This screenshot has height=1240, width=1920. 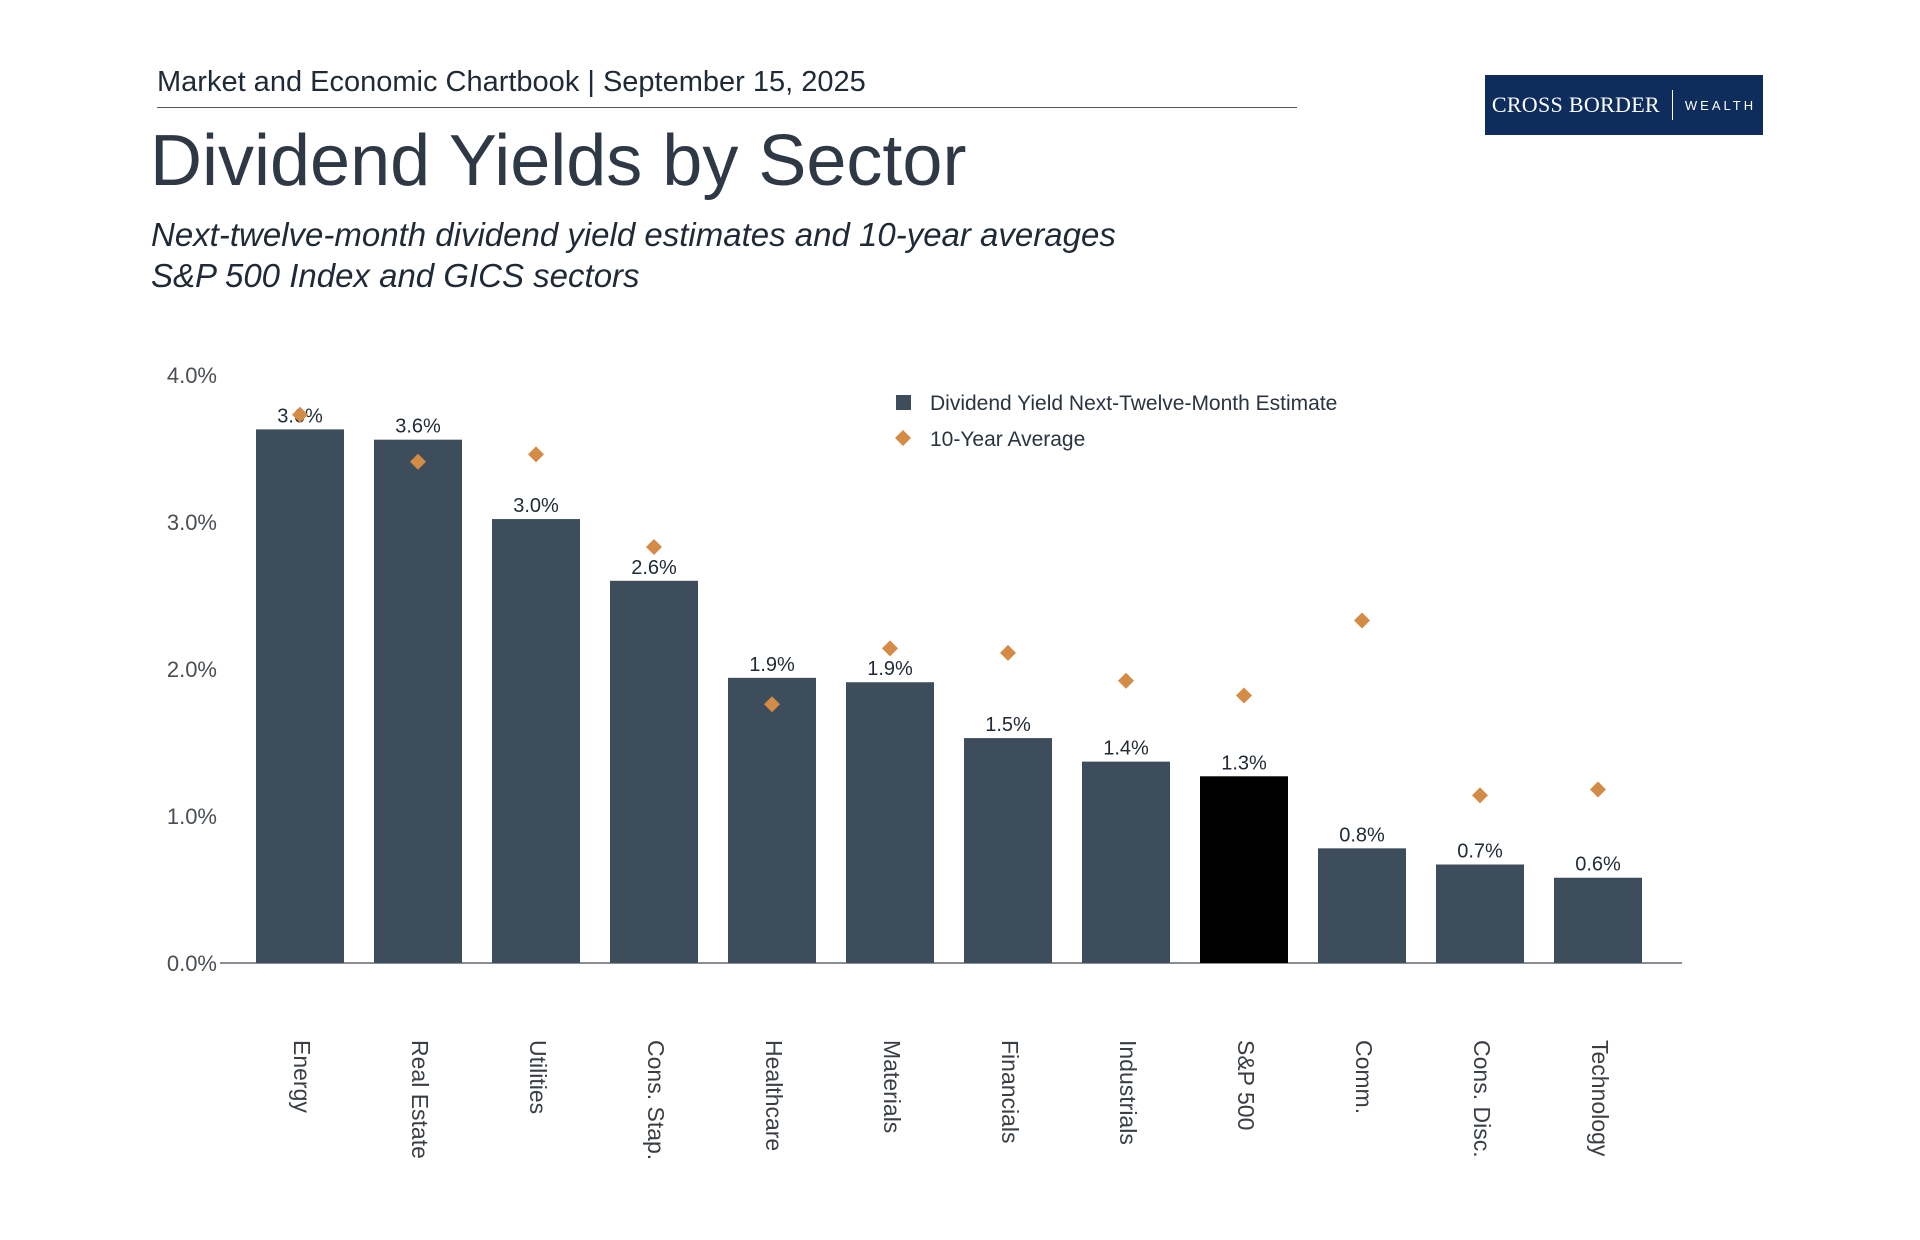 I want to click on y-tick-label: 4.0%, so click(x=192, y=375).